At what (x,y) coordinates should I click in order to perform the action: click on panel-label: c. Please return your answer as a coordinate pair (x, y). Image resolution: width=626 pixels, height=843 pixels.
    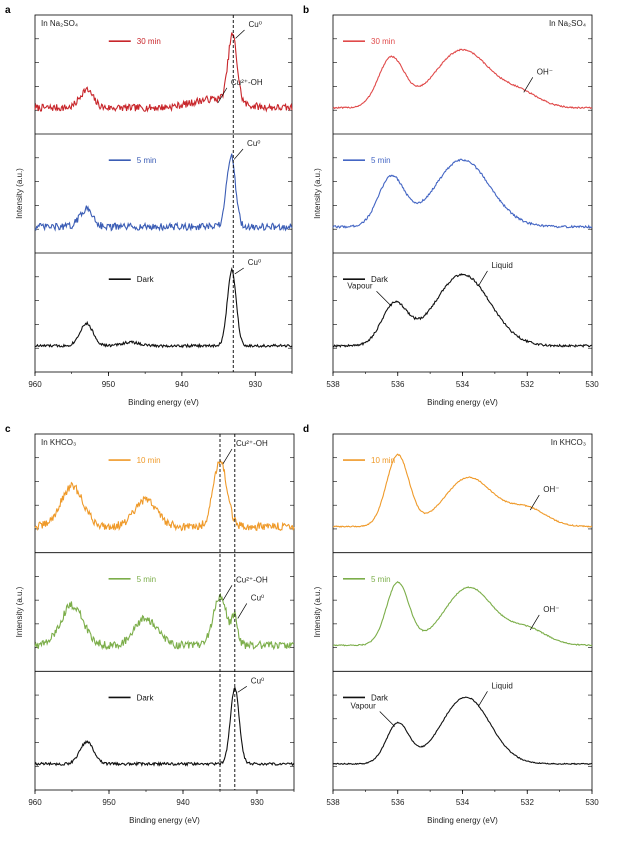
    Looking at the image, I should click on (8, 429).